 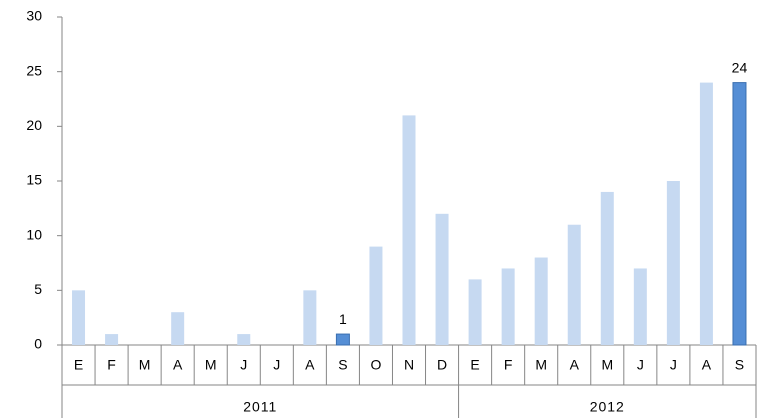 I want to click on x-tick-label: N, so click(x=409, y=365).